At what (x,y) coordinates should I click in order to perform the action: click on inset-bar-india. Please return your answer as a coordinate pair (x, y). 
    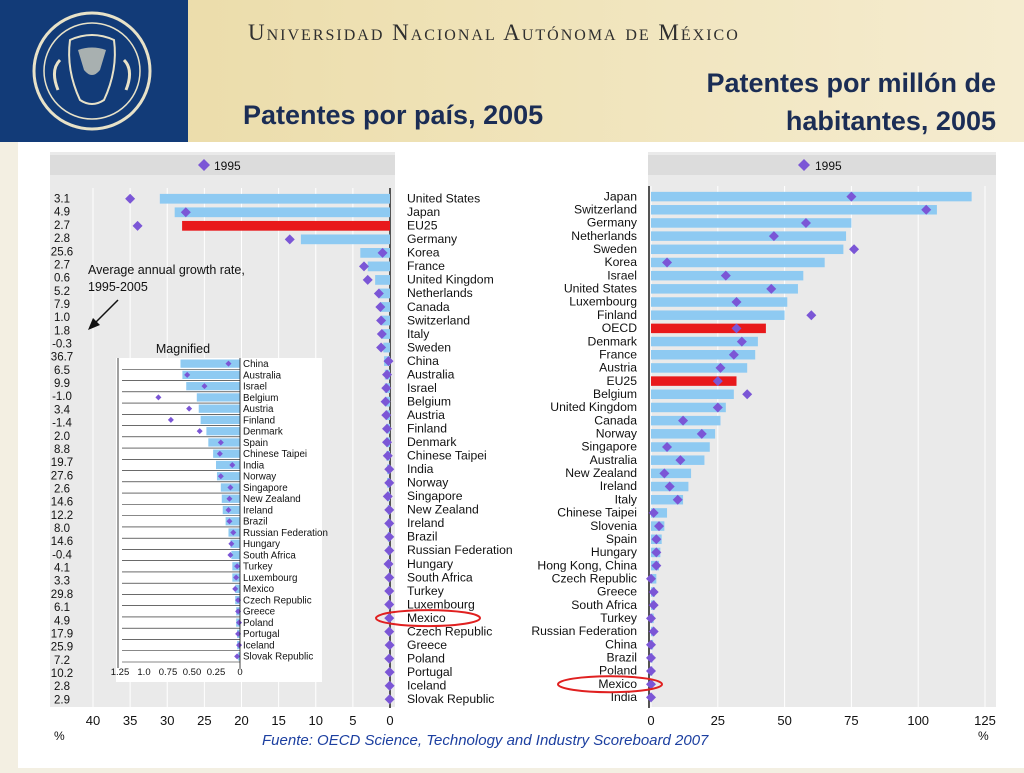
    Looking at the image, I should click on (228, 465).